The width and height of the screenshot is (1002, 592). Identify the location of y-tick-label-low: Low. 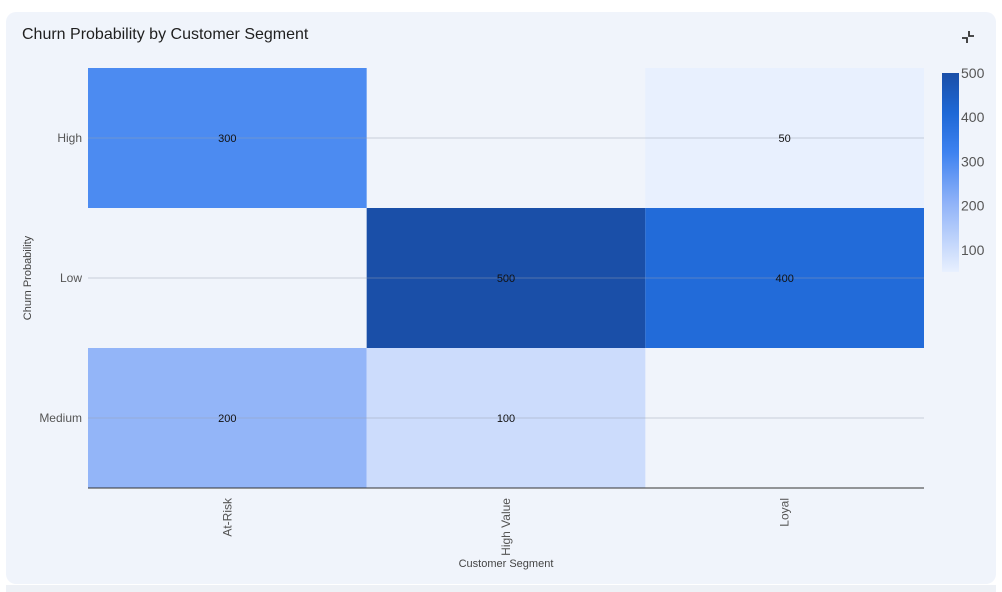
(71, 278).